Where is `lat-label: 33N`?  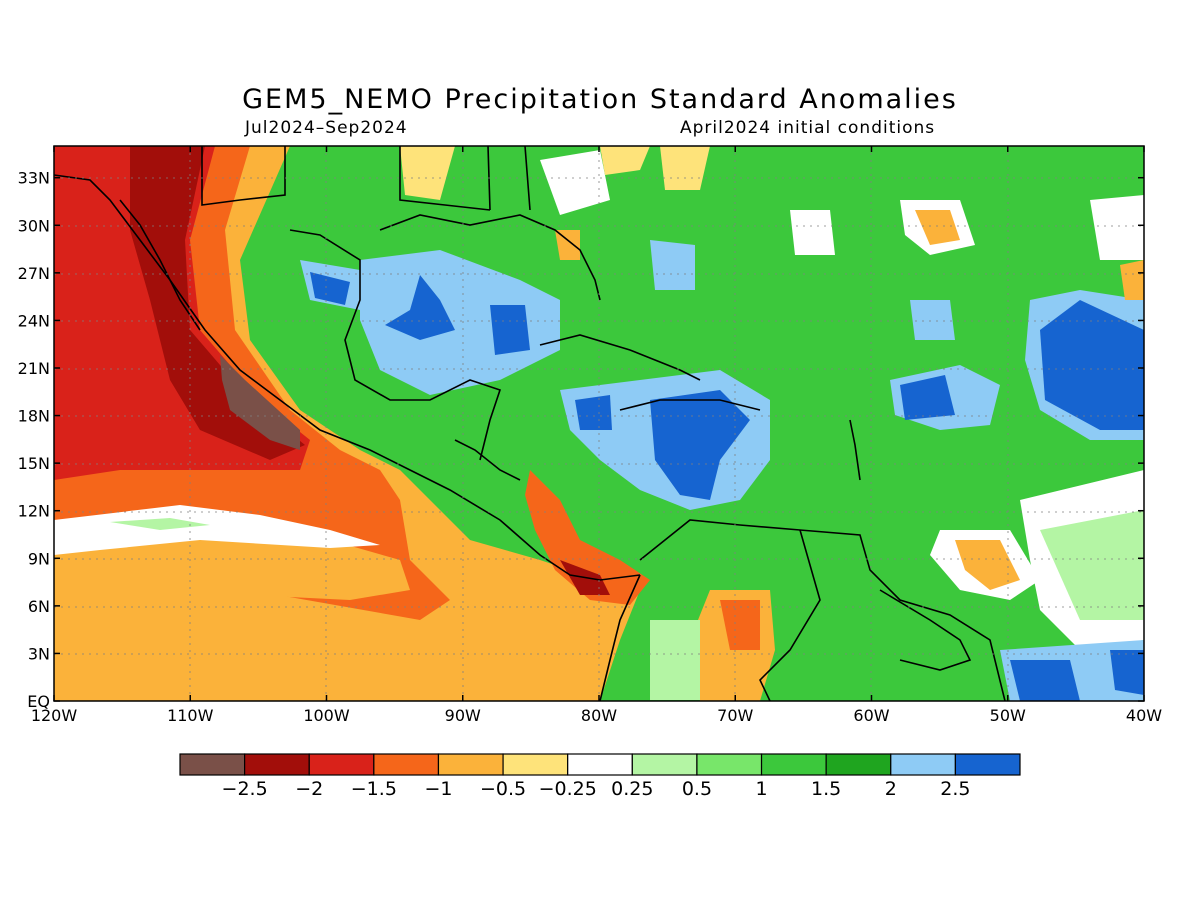 lat-label: 33N is located at coordinates (34, 178).